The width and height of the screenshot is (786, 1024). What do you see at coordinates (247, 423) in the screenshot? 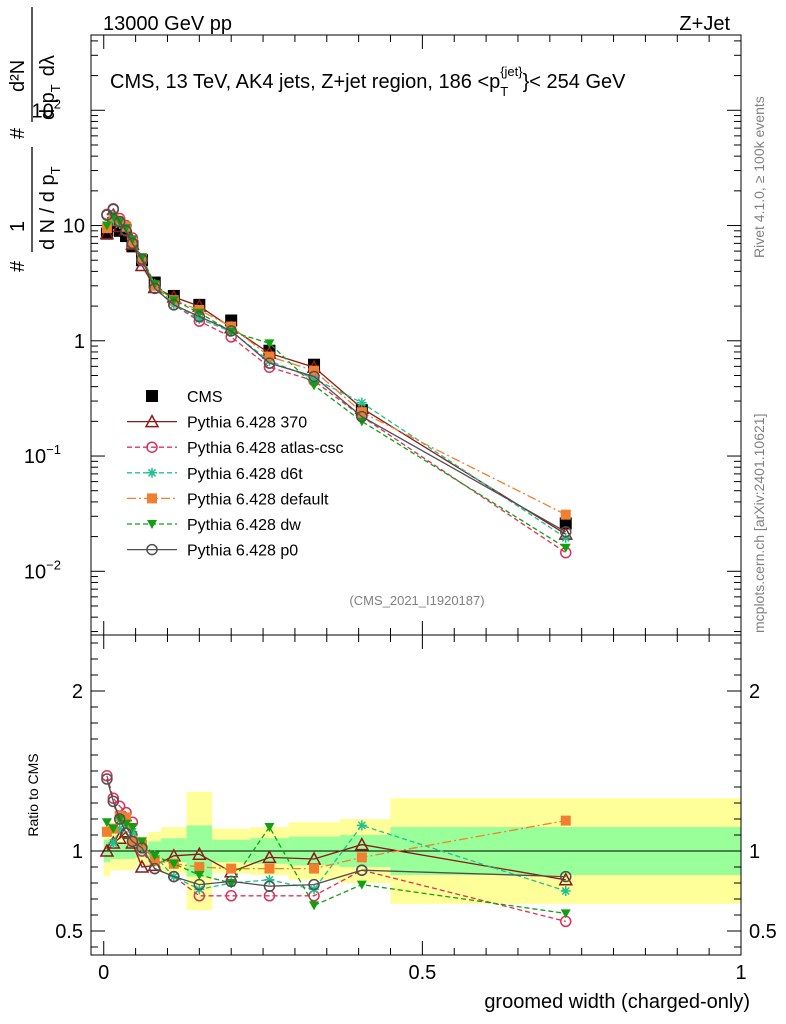
I see `legend-label: Pythia 6.428 370` at bounding box center [247, 423].